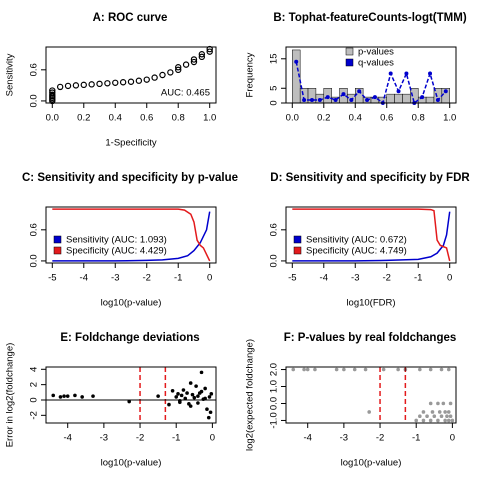 The height and width of the screenshot is (480, 480). Describe the element at coordinates (116, 240) in the screenshot. I see `legend-label: Sensitivity (AUC: 1.093)` at that location.